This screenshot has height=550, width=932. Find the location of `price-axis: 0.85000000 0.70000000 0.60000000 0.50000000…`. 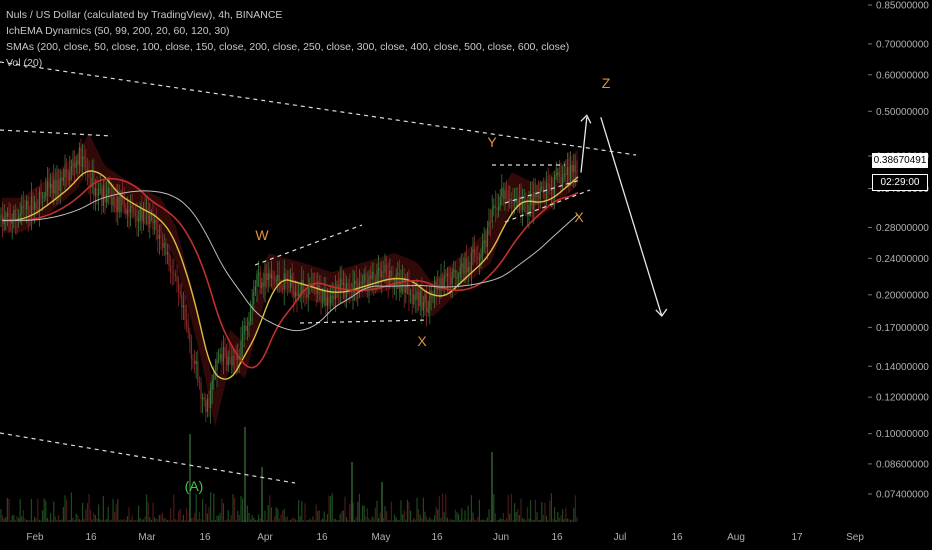

price-axis: 0.85000000 0.70000000 0.60000000 0.50000000… is located at coordinates (898, 251).